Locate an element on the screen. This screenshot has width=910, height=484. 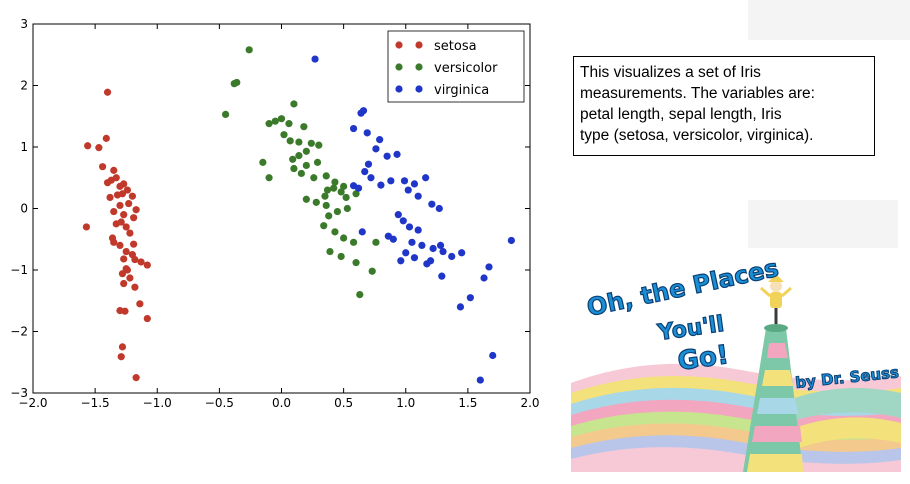
y-tick-label: −1 is located at coordinates (19, 270).